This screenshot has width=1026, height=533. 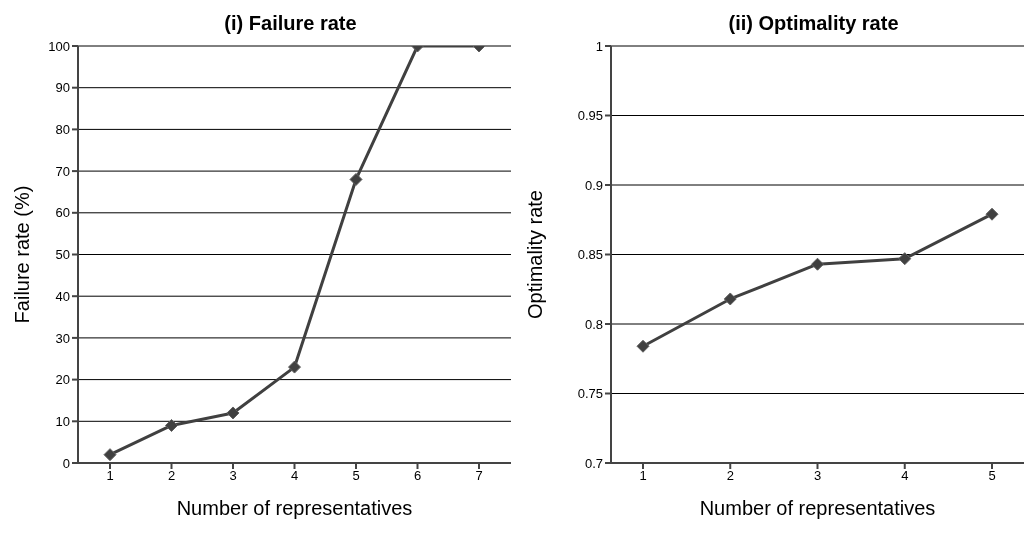 I want to click on y-tick-label: 10, so click(x=62, y=421).